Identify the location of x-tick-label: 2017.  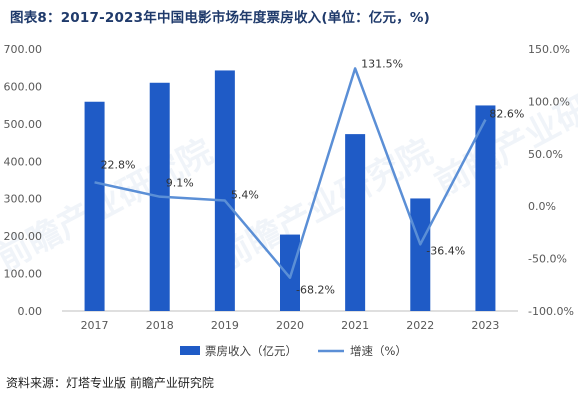
(95, 325).